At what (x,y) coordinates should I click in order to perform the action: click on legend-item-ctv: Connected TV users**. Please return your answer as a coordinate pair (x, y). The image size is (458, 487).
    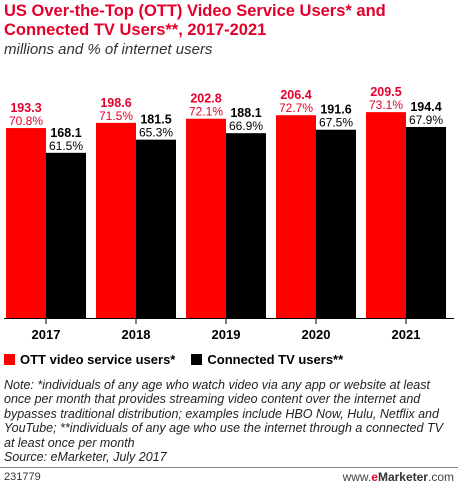
    Looking at the image, I should click on (267, 359).